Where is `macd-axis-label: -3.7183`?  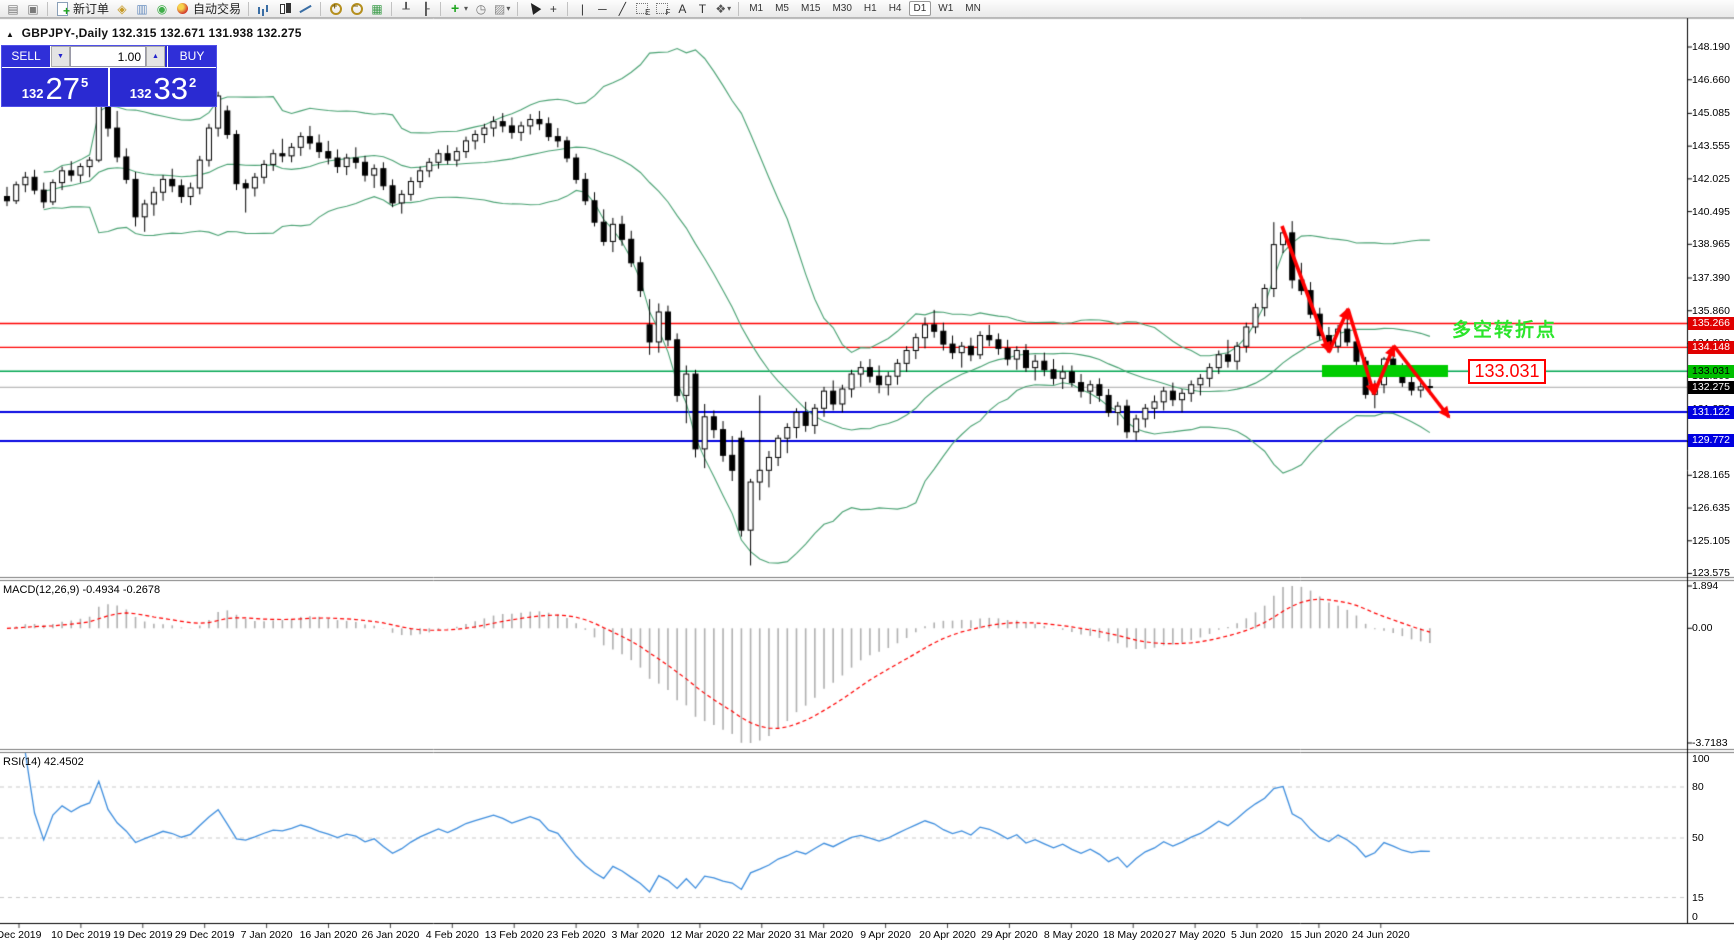 macd-axis-label: -3.7183 is located at coordinates (1710, 743).